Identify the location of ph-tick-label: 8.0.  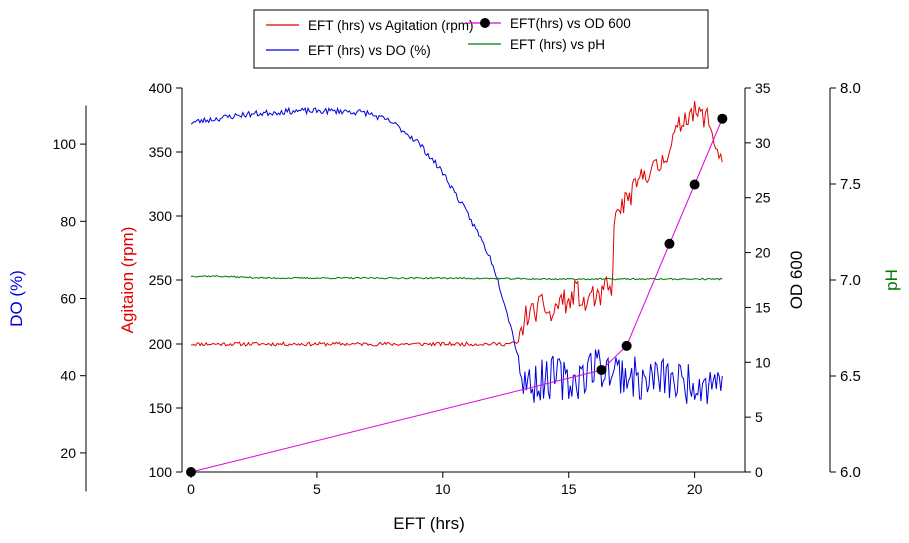
(850, 88).